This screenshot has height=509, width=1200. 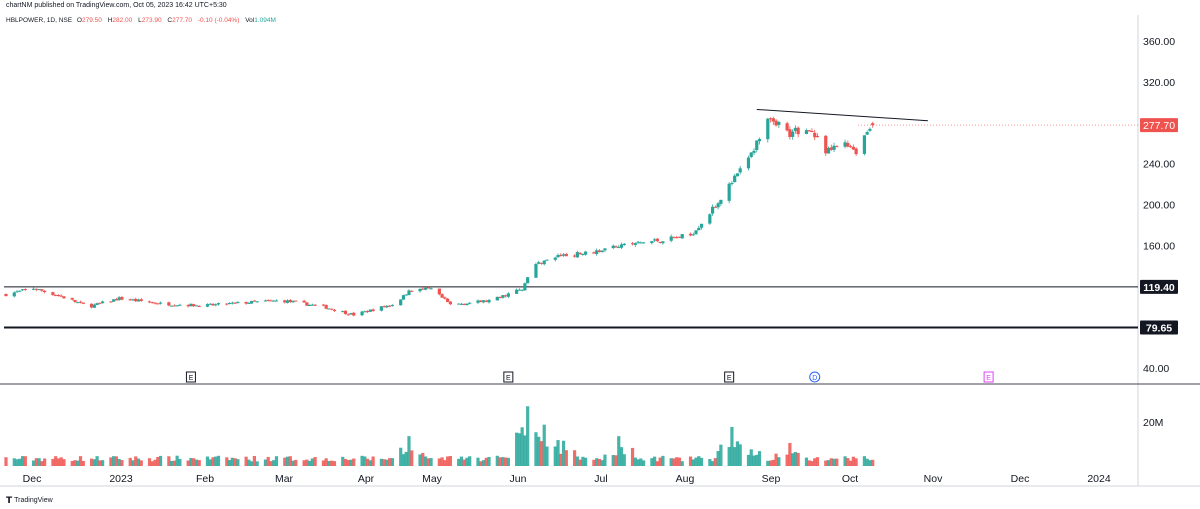 What do you see at coordinates (988, 377) in the screenshot?
I see `split-marker-icon` at bounding box center [988, 377].